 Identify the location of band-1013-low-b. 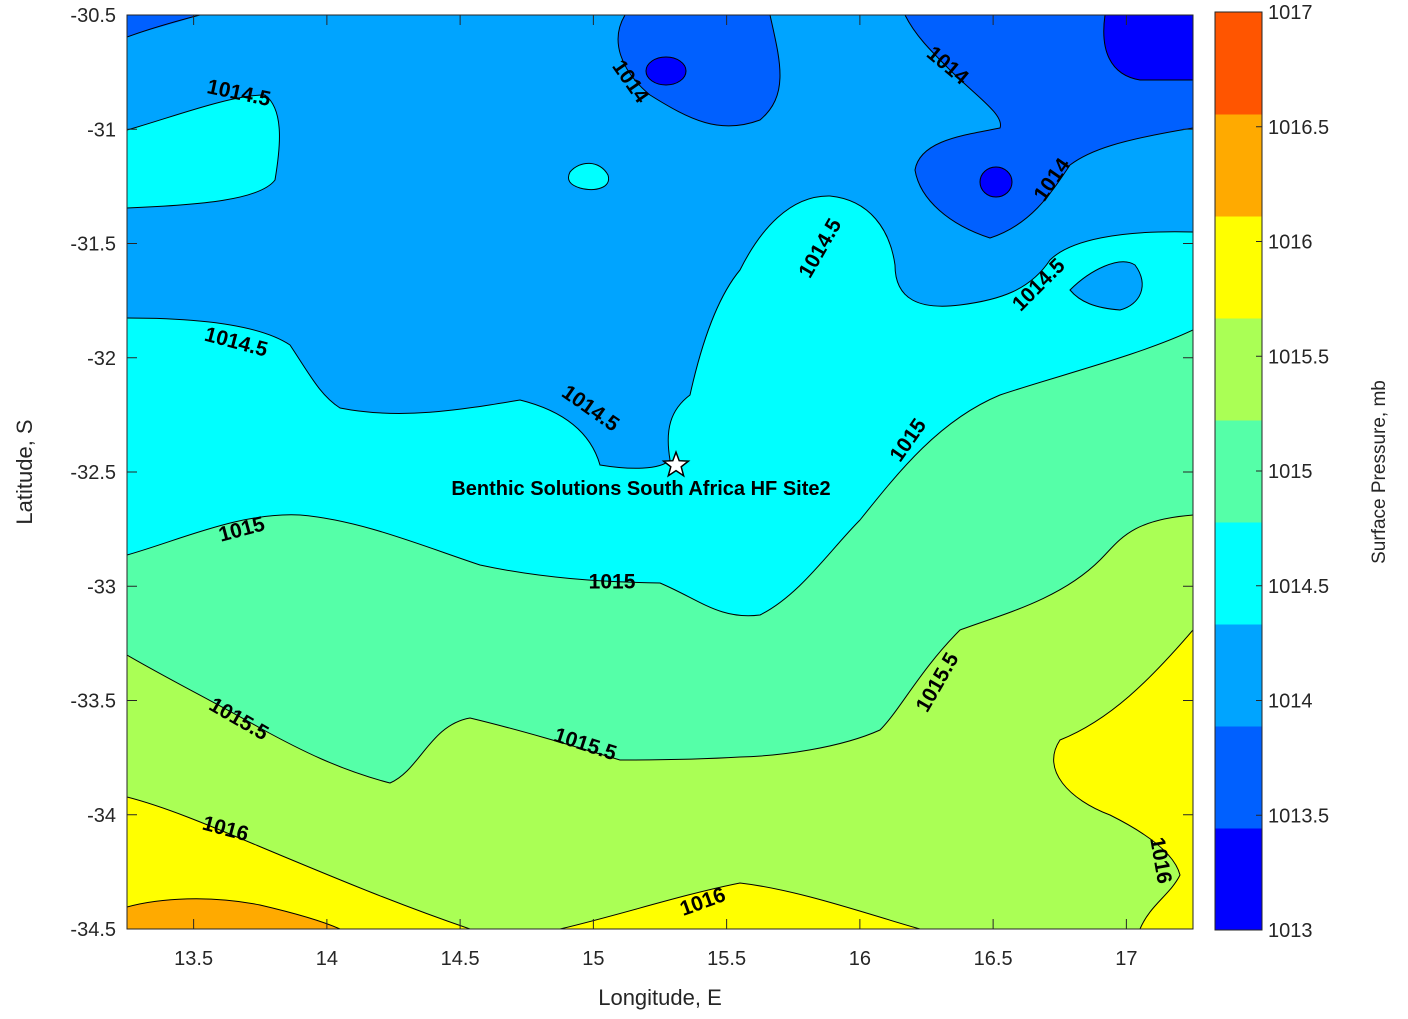
(996, 182).